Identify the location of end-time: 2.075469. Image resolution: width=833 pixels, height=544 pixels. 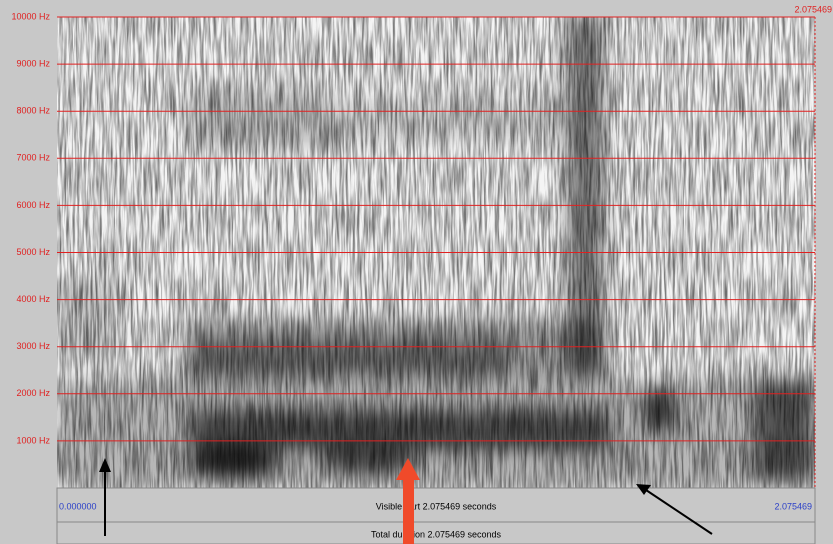
(793, 506).